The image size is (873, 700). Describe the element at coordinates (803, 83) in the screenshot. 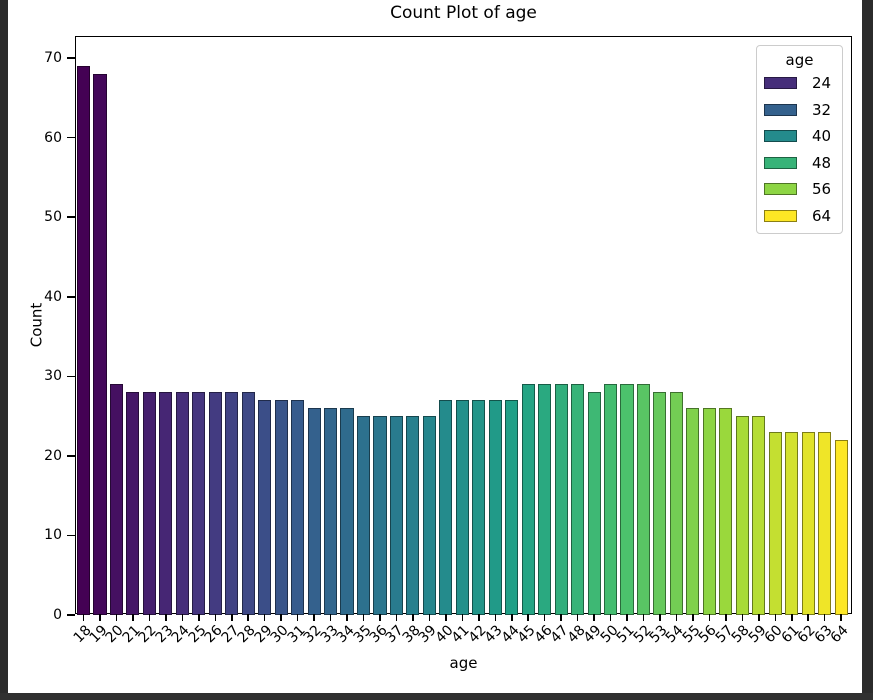

I see `legend-item: 24` at that location.